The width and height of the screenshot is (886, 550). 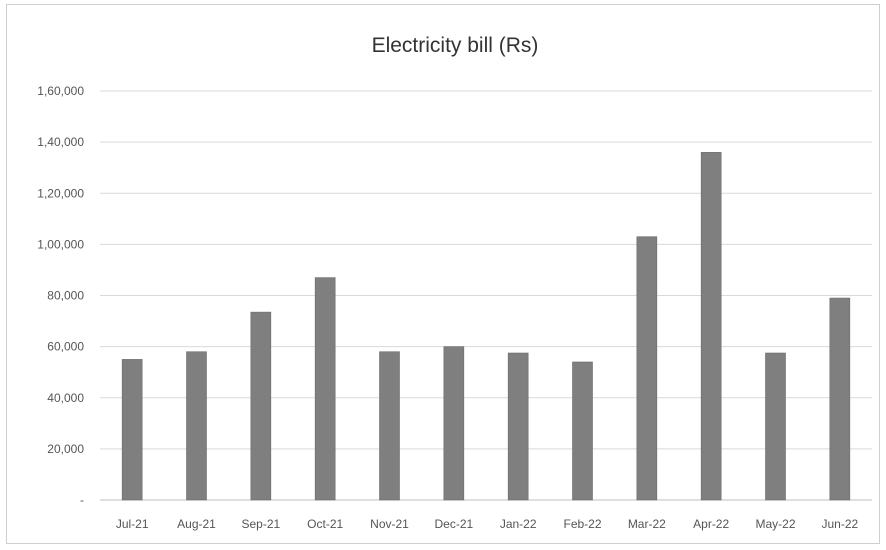 What do you see at coordinates (711, 524) in the screenshot?
I see `x-tick-label: Apr-22` at bounding box center [711, 524].